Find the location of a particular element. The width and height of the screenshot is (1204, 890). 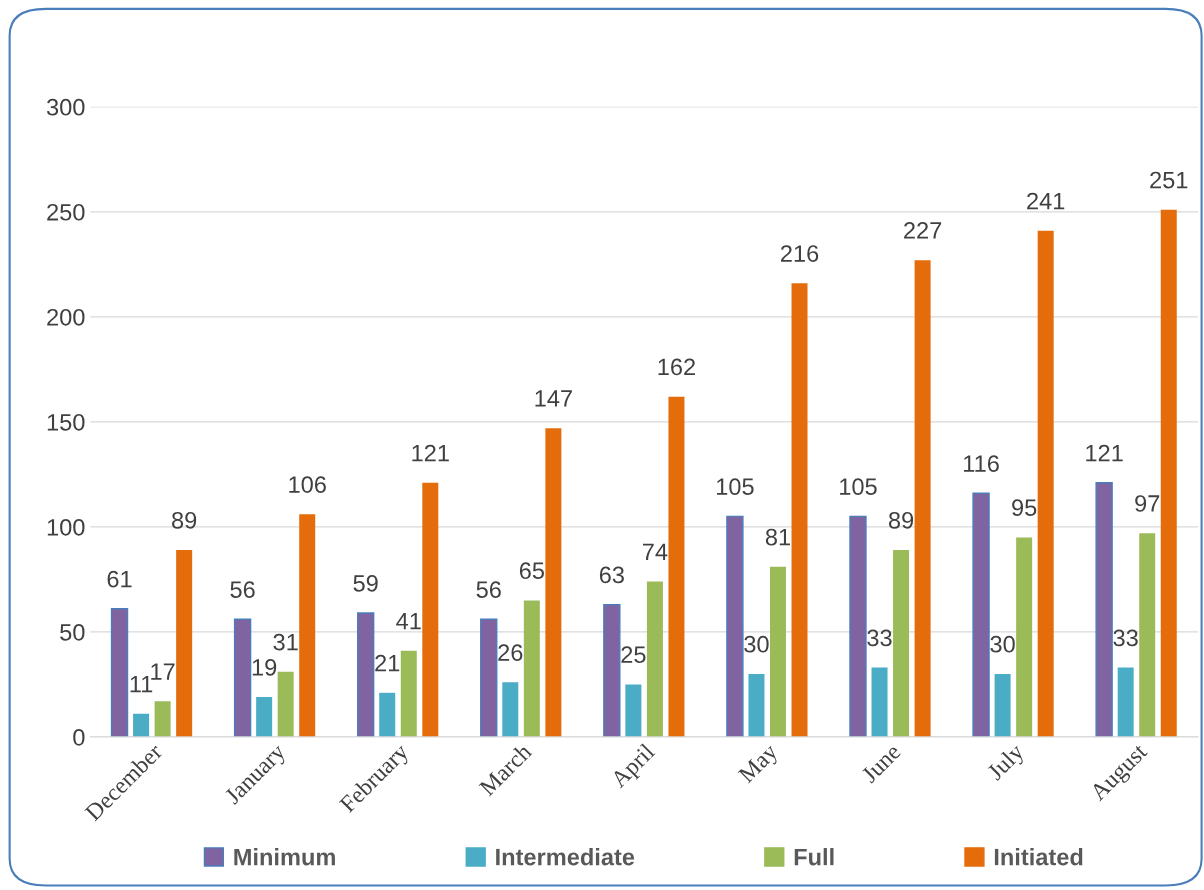

x-tick-label: June is located at coordinates (881, 763).